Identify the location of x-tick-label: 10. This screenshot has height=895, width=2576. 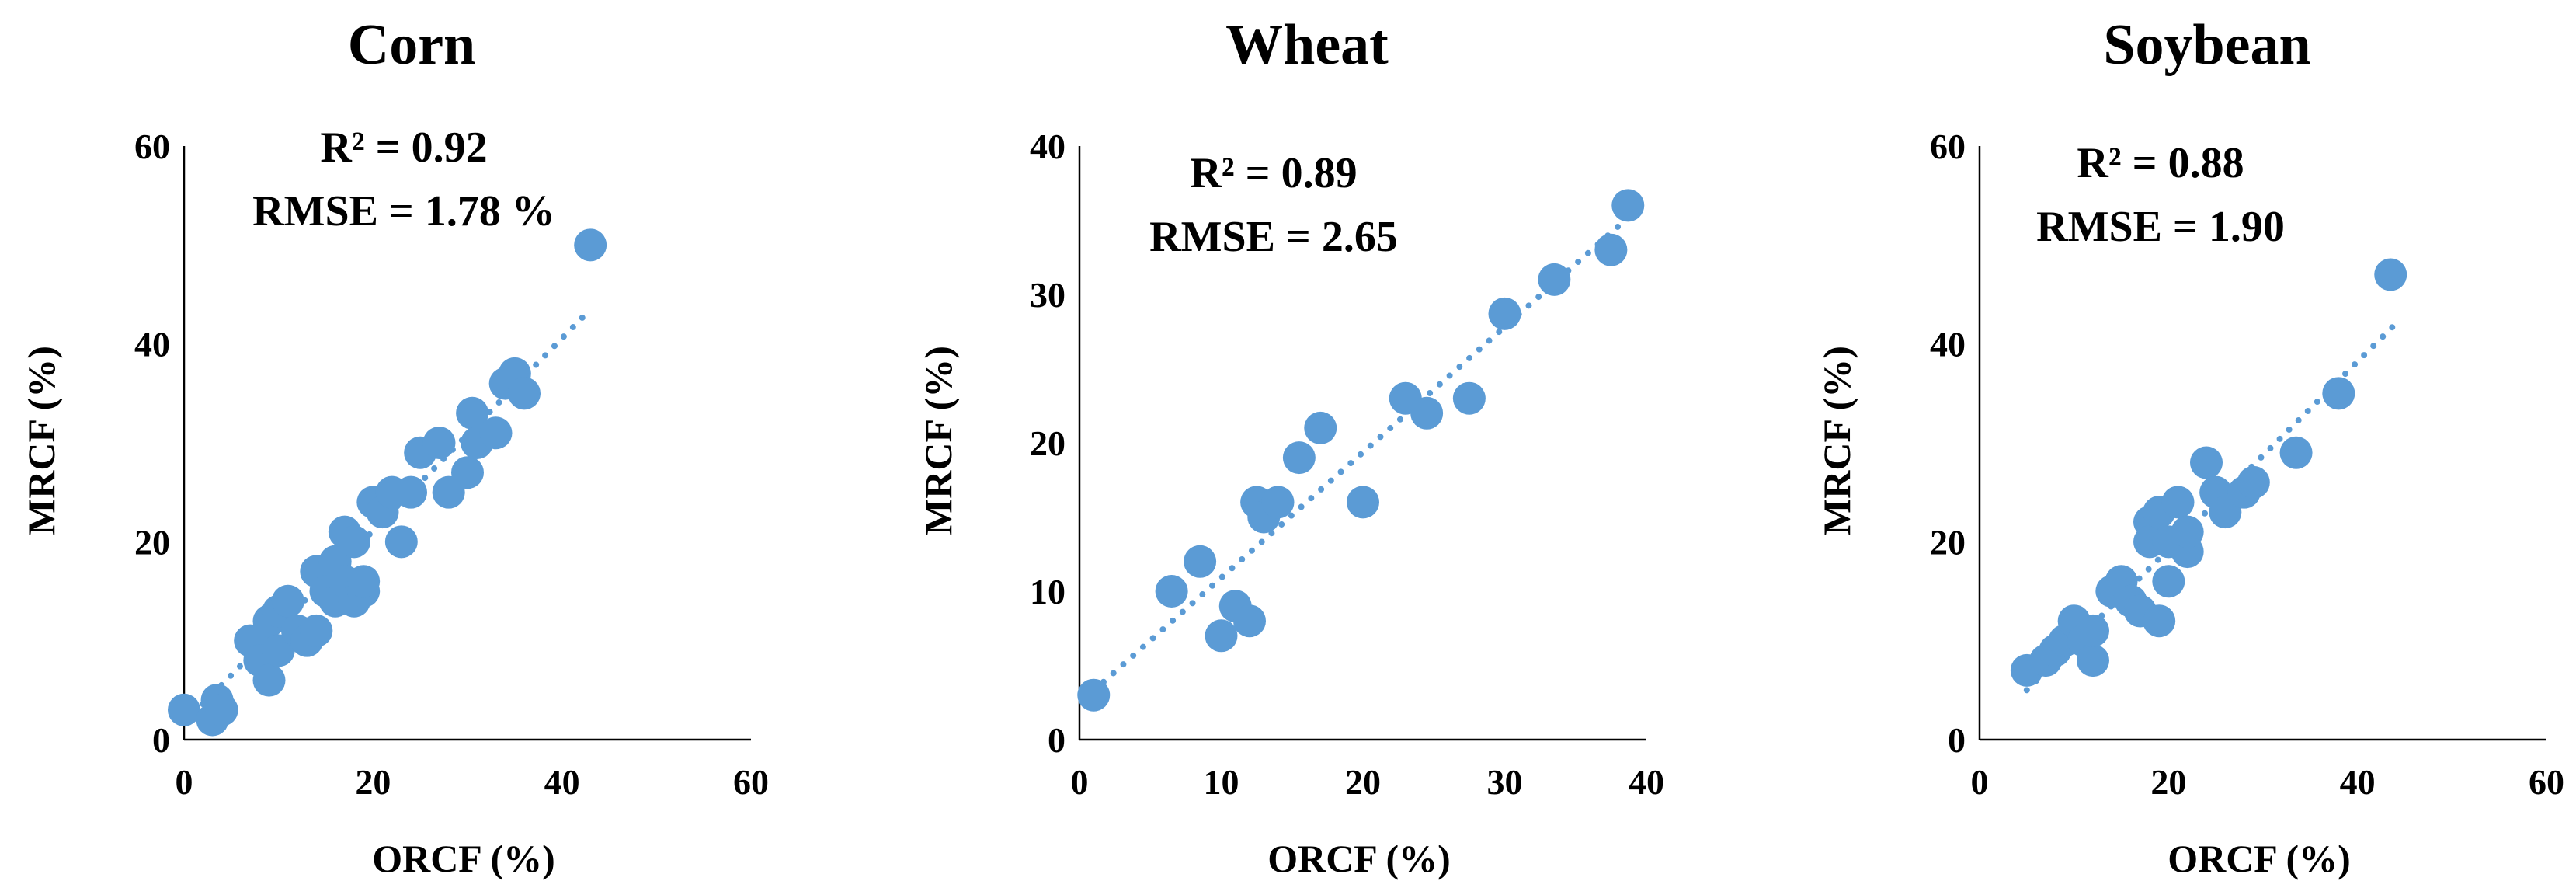
(1221, 782).